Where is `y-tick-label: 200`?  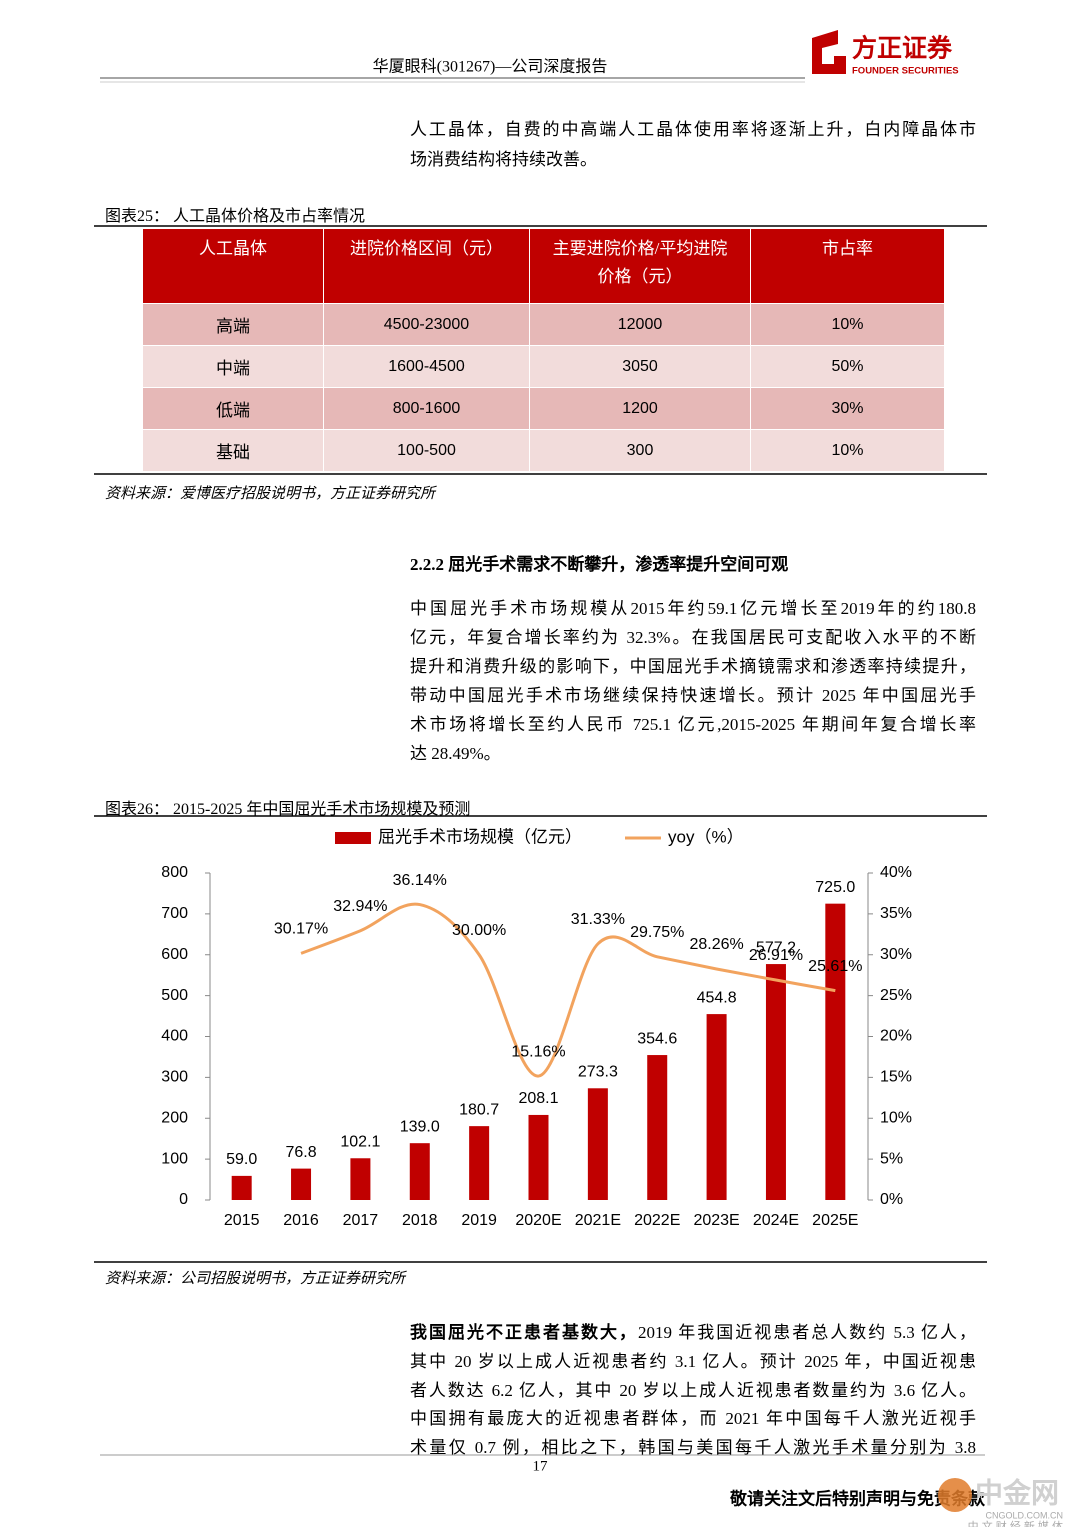
y-tick-label: 200 is located at coordinates (174, 1117).